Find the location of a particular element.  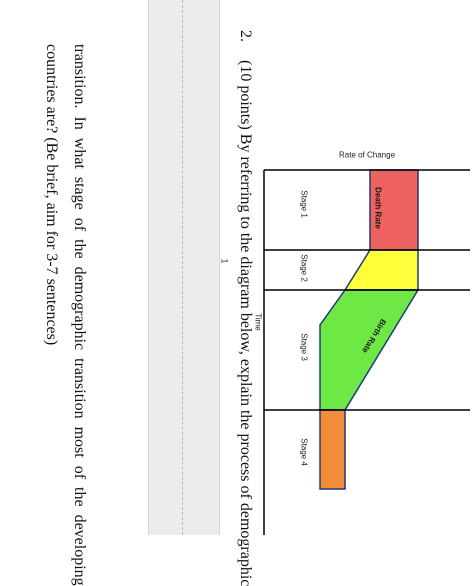

stage4-area is located at coordinates (332, 449).